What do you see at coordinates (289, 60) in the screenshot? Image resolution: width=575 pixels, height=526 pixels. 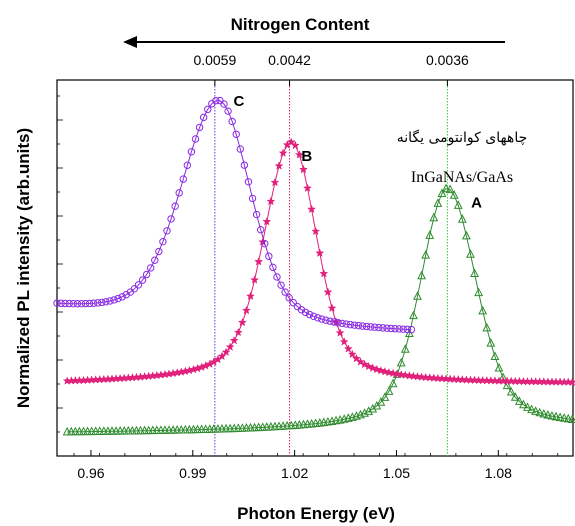 I see `top-tick-label-1: 0.0042` at bounding box center [289, 60].